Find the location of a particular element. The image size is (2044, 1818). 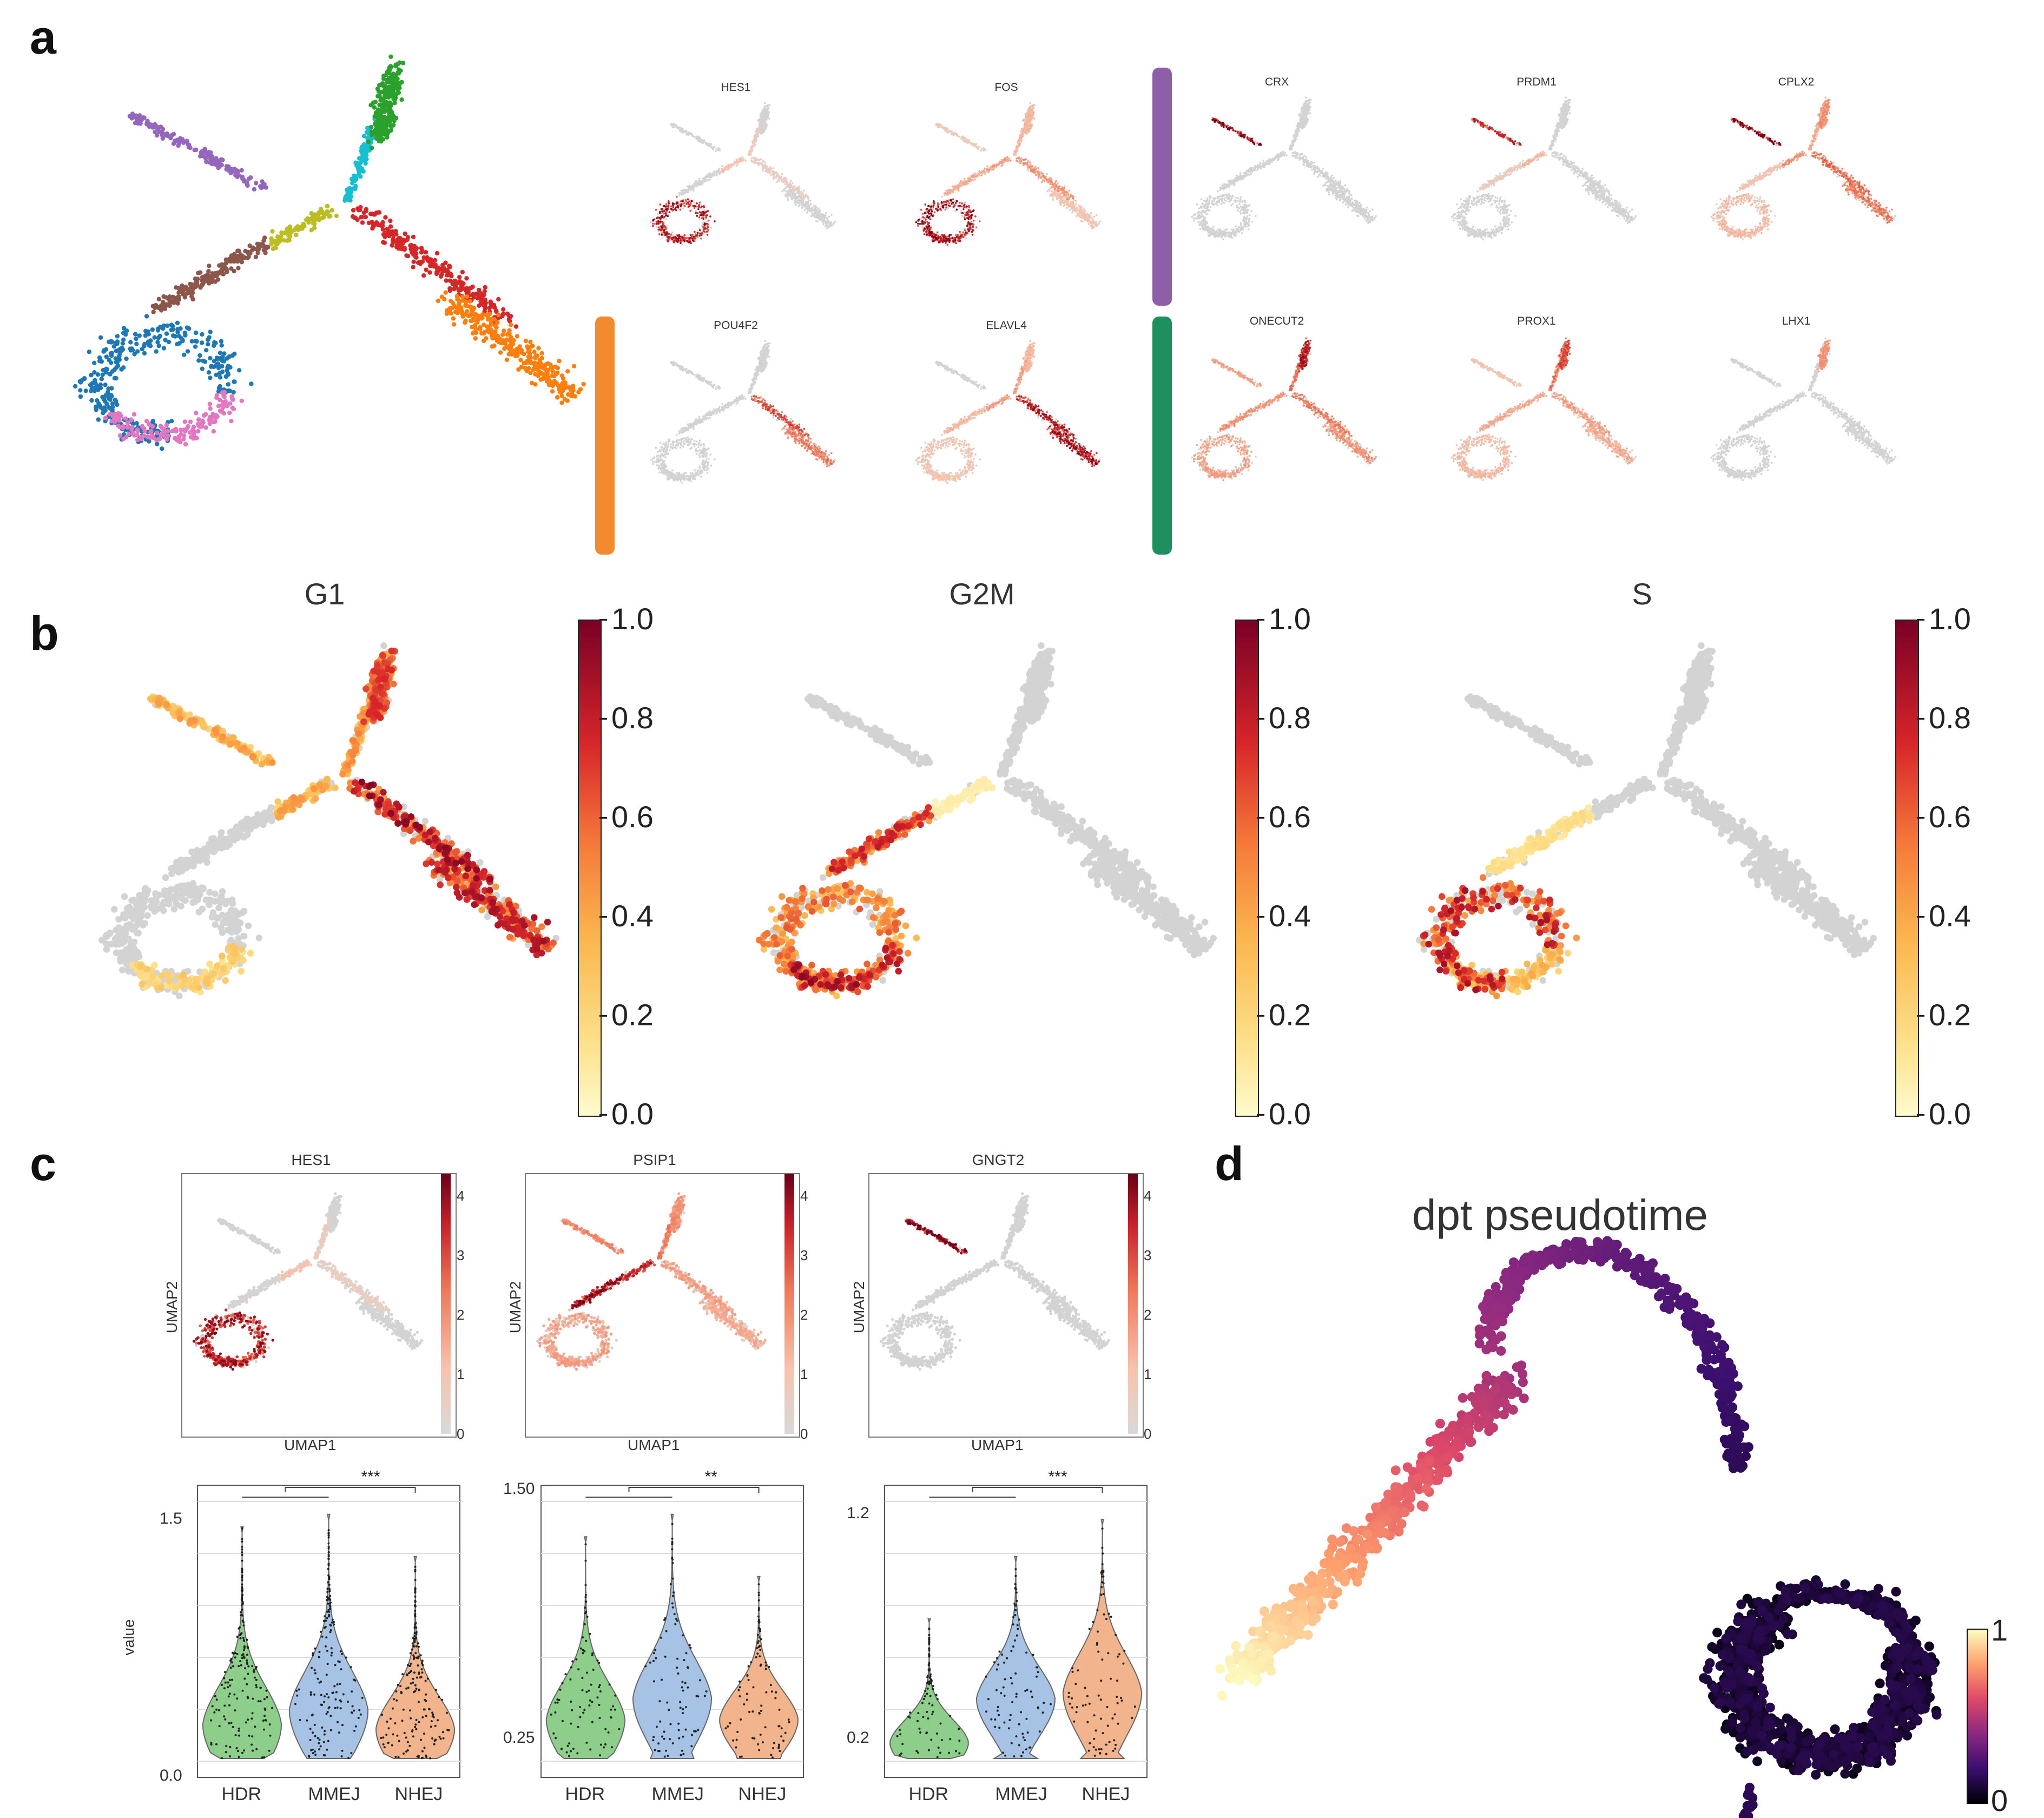

gene-umap-fos is located at coordinates (1008, 174).